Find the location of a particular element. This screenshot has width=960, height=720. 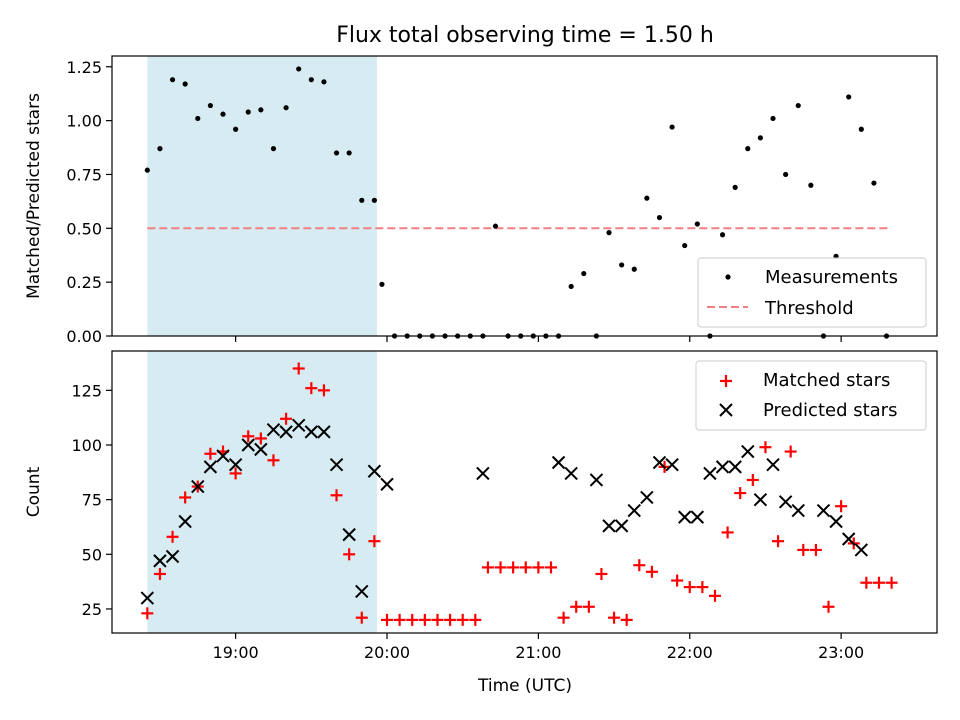

ratio-panel-legend: Measurements Threshold is located at coordinates (812, 292).